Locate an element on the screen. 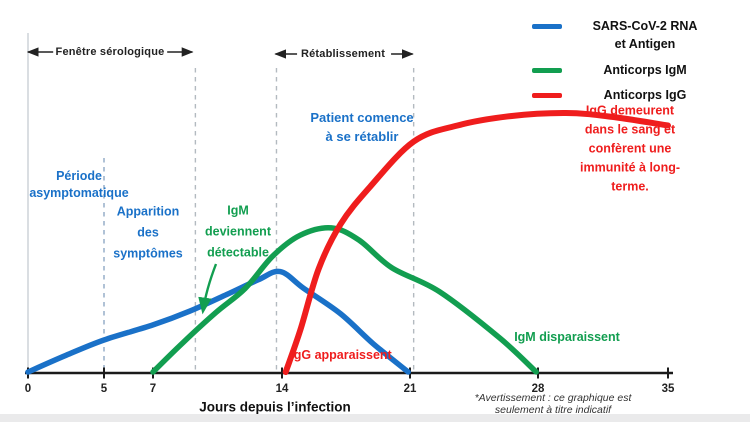  igm-detectable-arrow-icon is located at coordinates (208, 289).